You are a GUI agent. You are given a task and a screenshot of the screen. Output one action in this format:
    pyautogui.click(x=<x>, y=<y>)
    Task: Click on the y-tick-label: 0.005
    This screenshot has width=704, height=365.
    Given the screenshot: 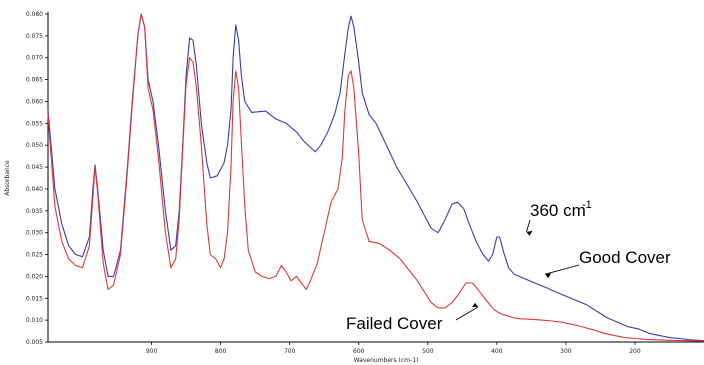 What is the action you would take?
    pyautogui.click(x=34, y=342)
    